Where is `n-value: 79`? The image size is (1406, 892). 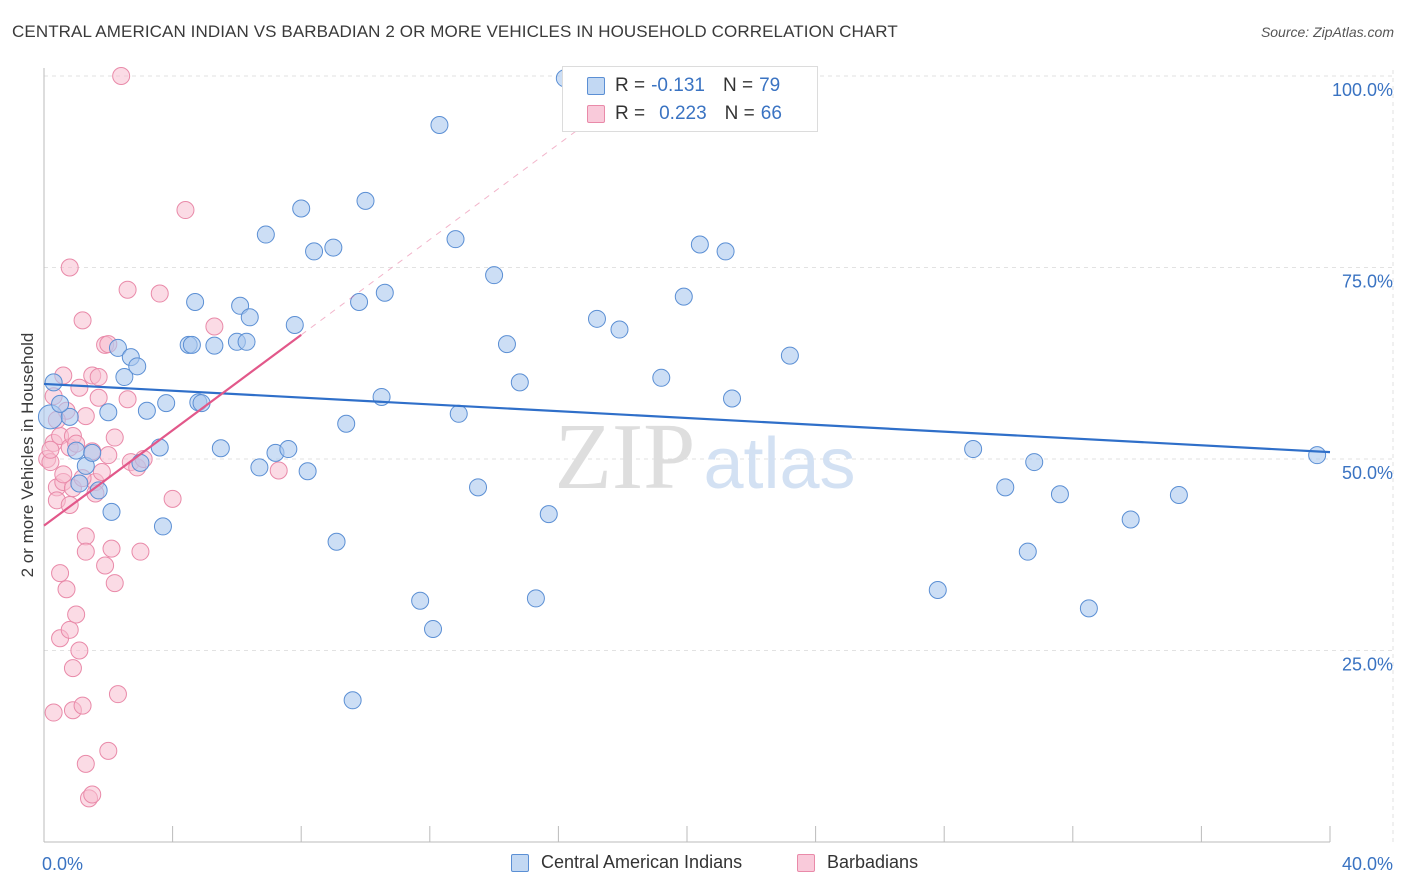 n-value: 79 is located at coordinates (770, 85).